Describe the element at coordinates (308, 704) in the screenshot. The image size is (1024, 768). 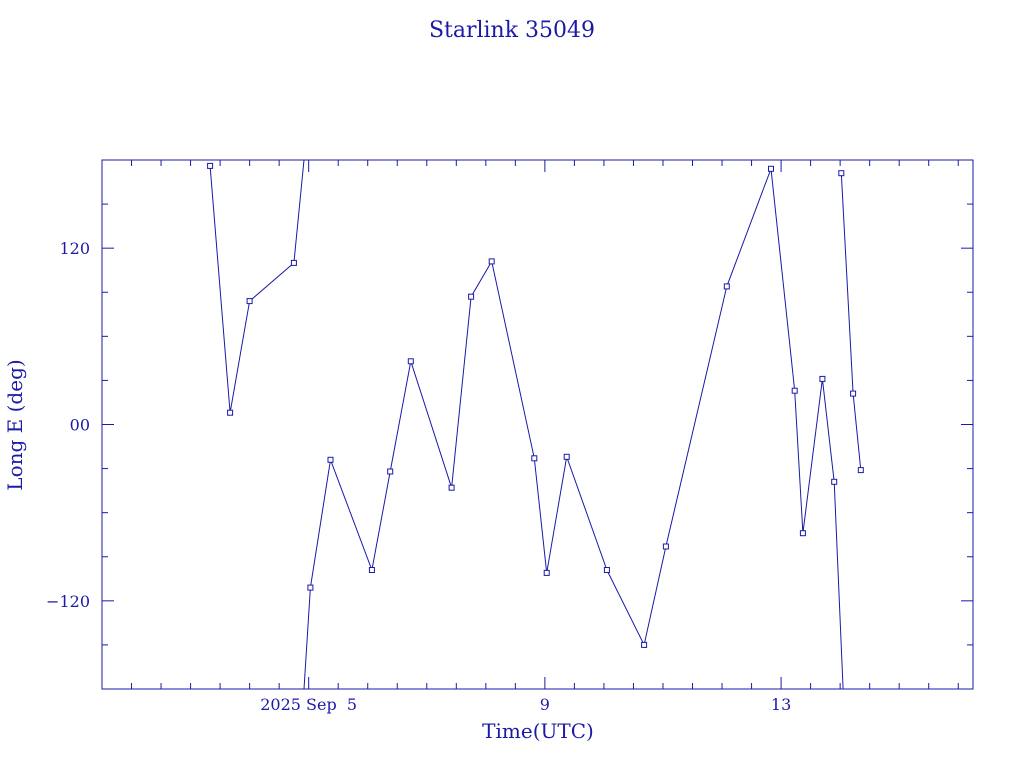
I see `x-tick-label: 2025 Sep 5` at that location.